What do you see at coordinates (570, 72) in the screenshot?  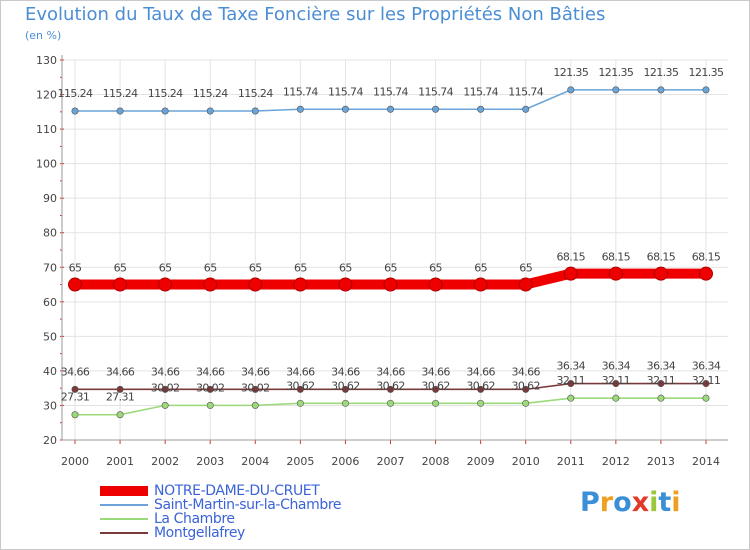 I see `data-label: 121.35` at bounding box center [570, 72].